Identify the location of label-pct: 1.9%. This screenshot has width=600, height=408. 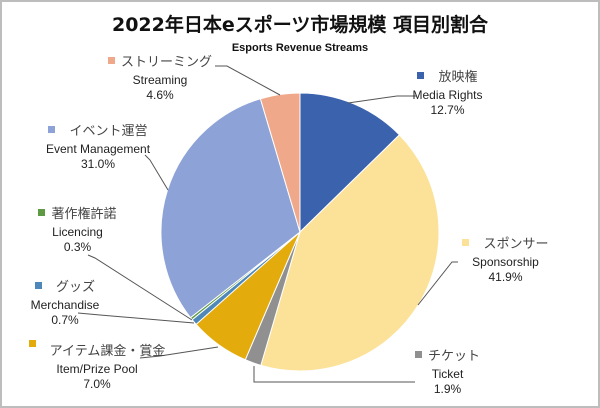
(447, 389).